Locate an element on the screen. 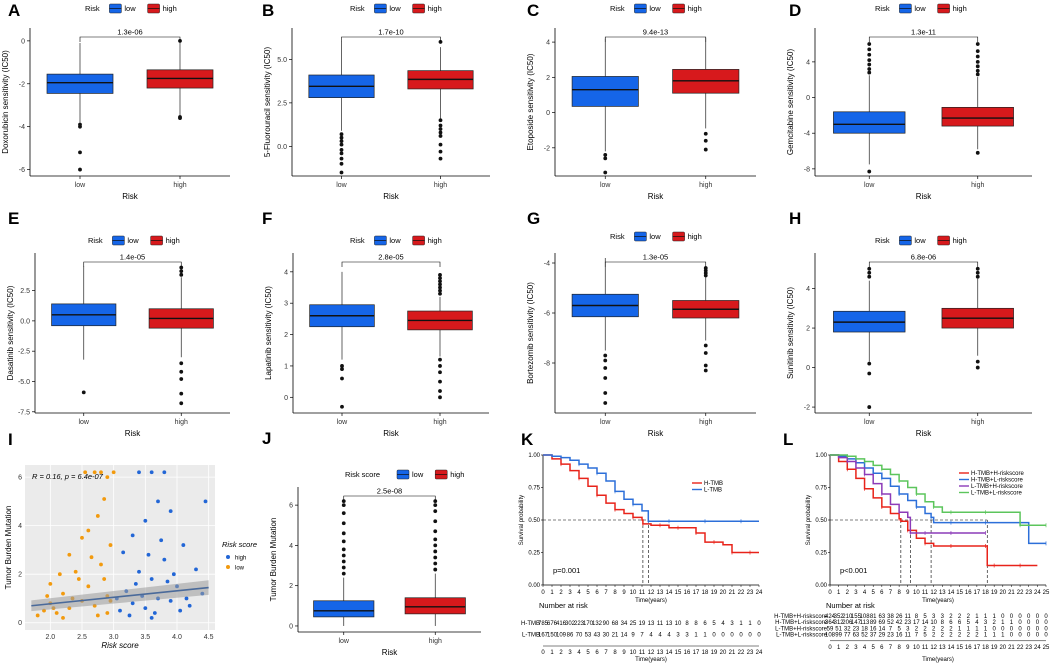  risk-cell: 424 is located at coordinates (830, 617).